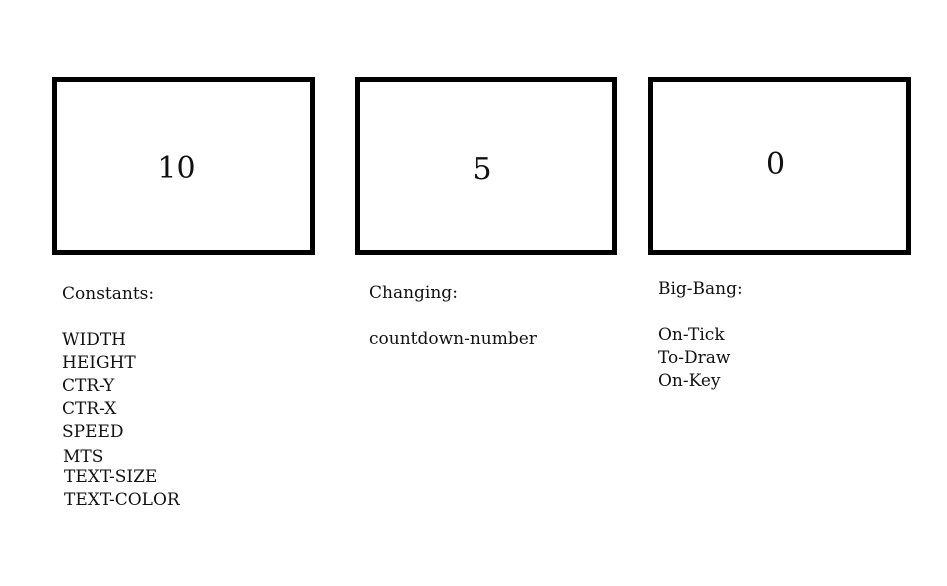 This screenshot has height=586, width=947. I want to click on changing-list: countdown-number, so click(453, 339).